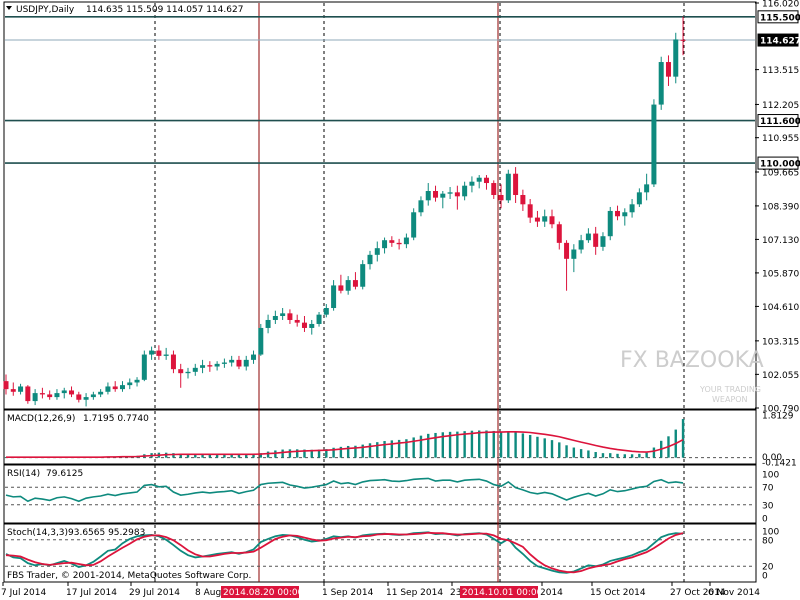 This screenshot has height=600, width=800. What do you see at coordinates (154, 593) in the screenshot?
I see `time-tick-label: 29 Jul 2014` at bounding box center [154, 593].